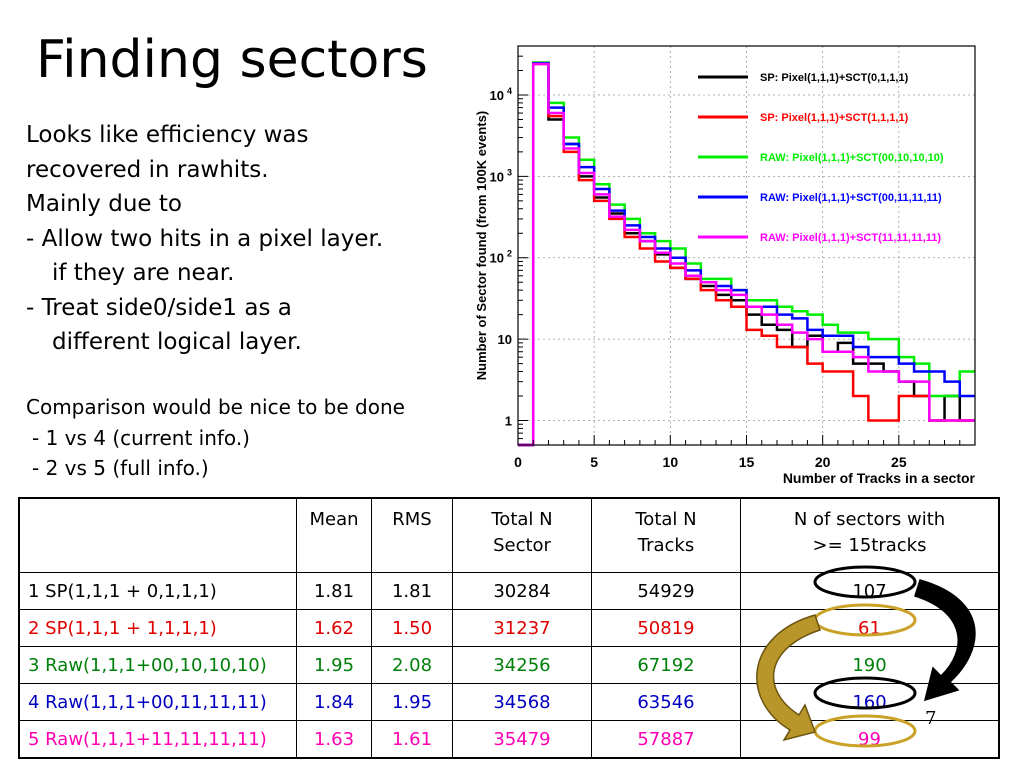  Describe the element at coordinates (167, 135) in the screenshot. I see `bullet-line: Looks like efficiency was` at that location.